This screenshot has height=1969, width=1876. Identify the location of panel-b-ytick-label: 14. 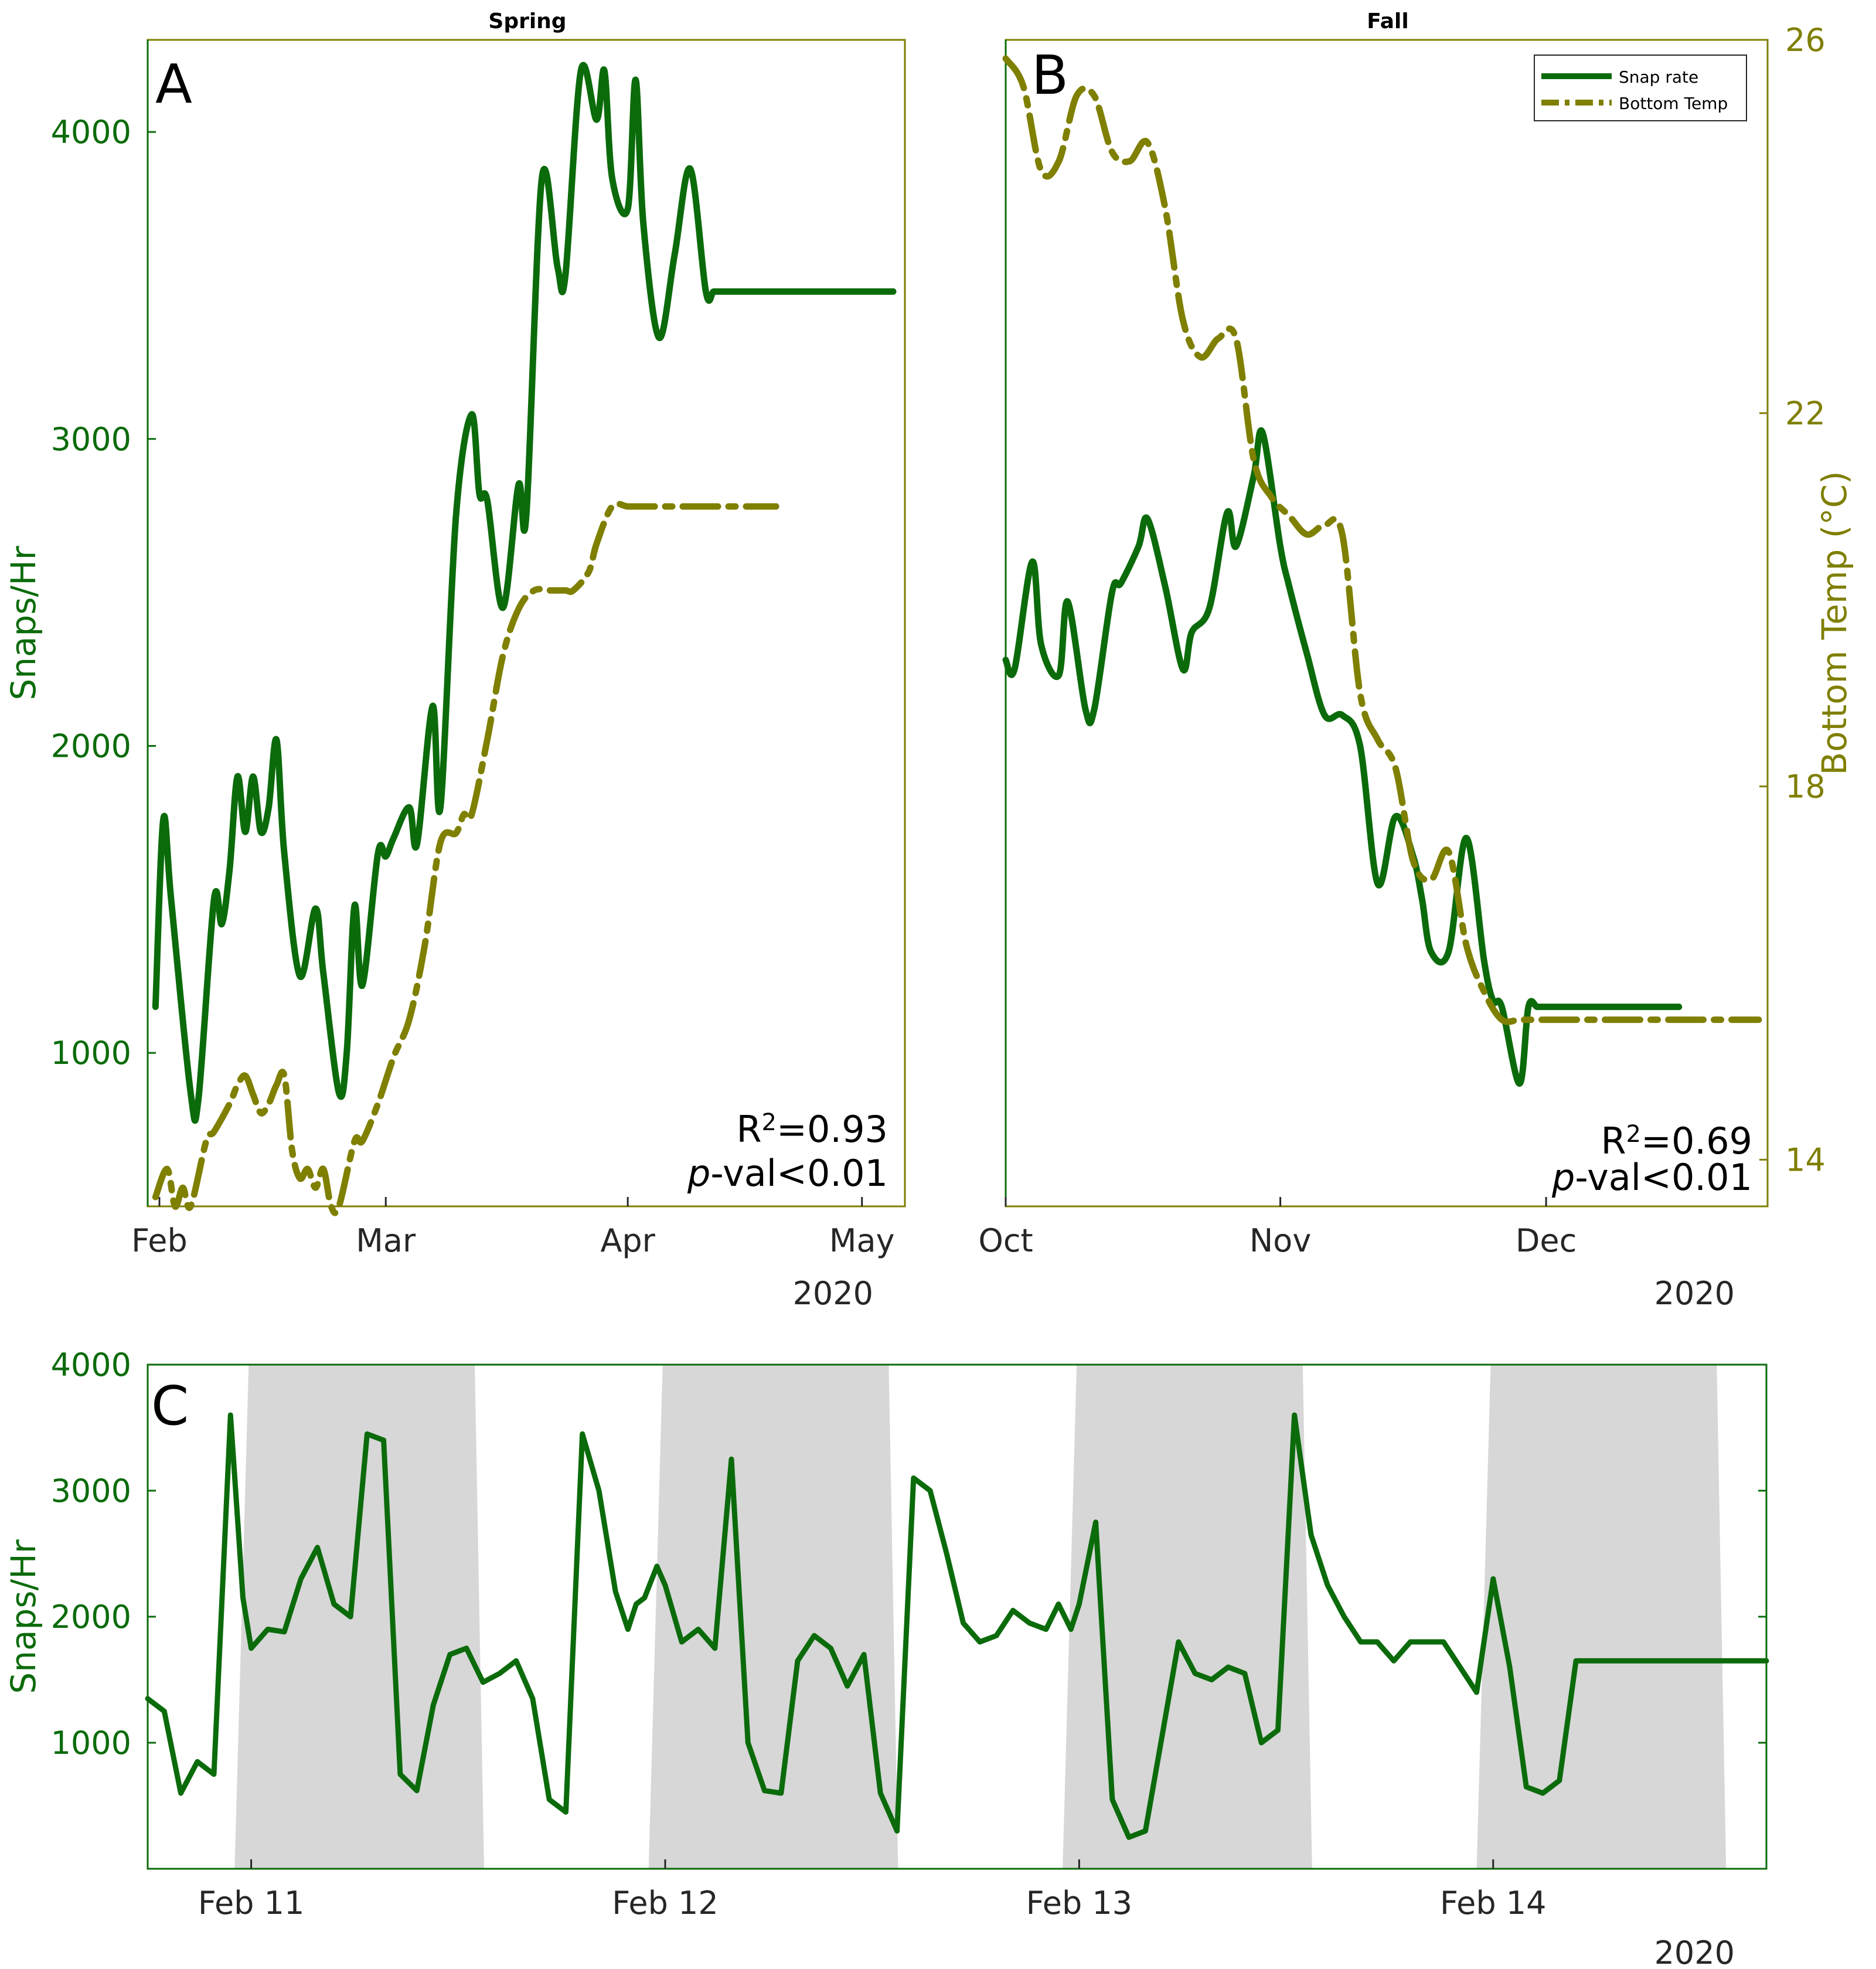
(1805, 1159).